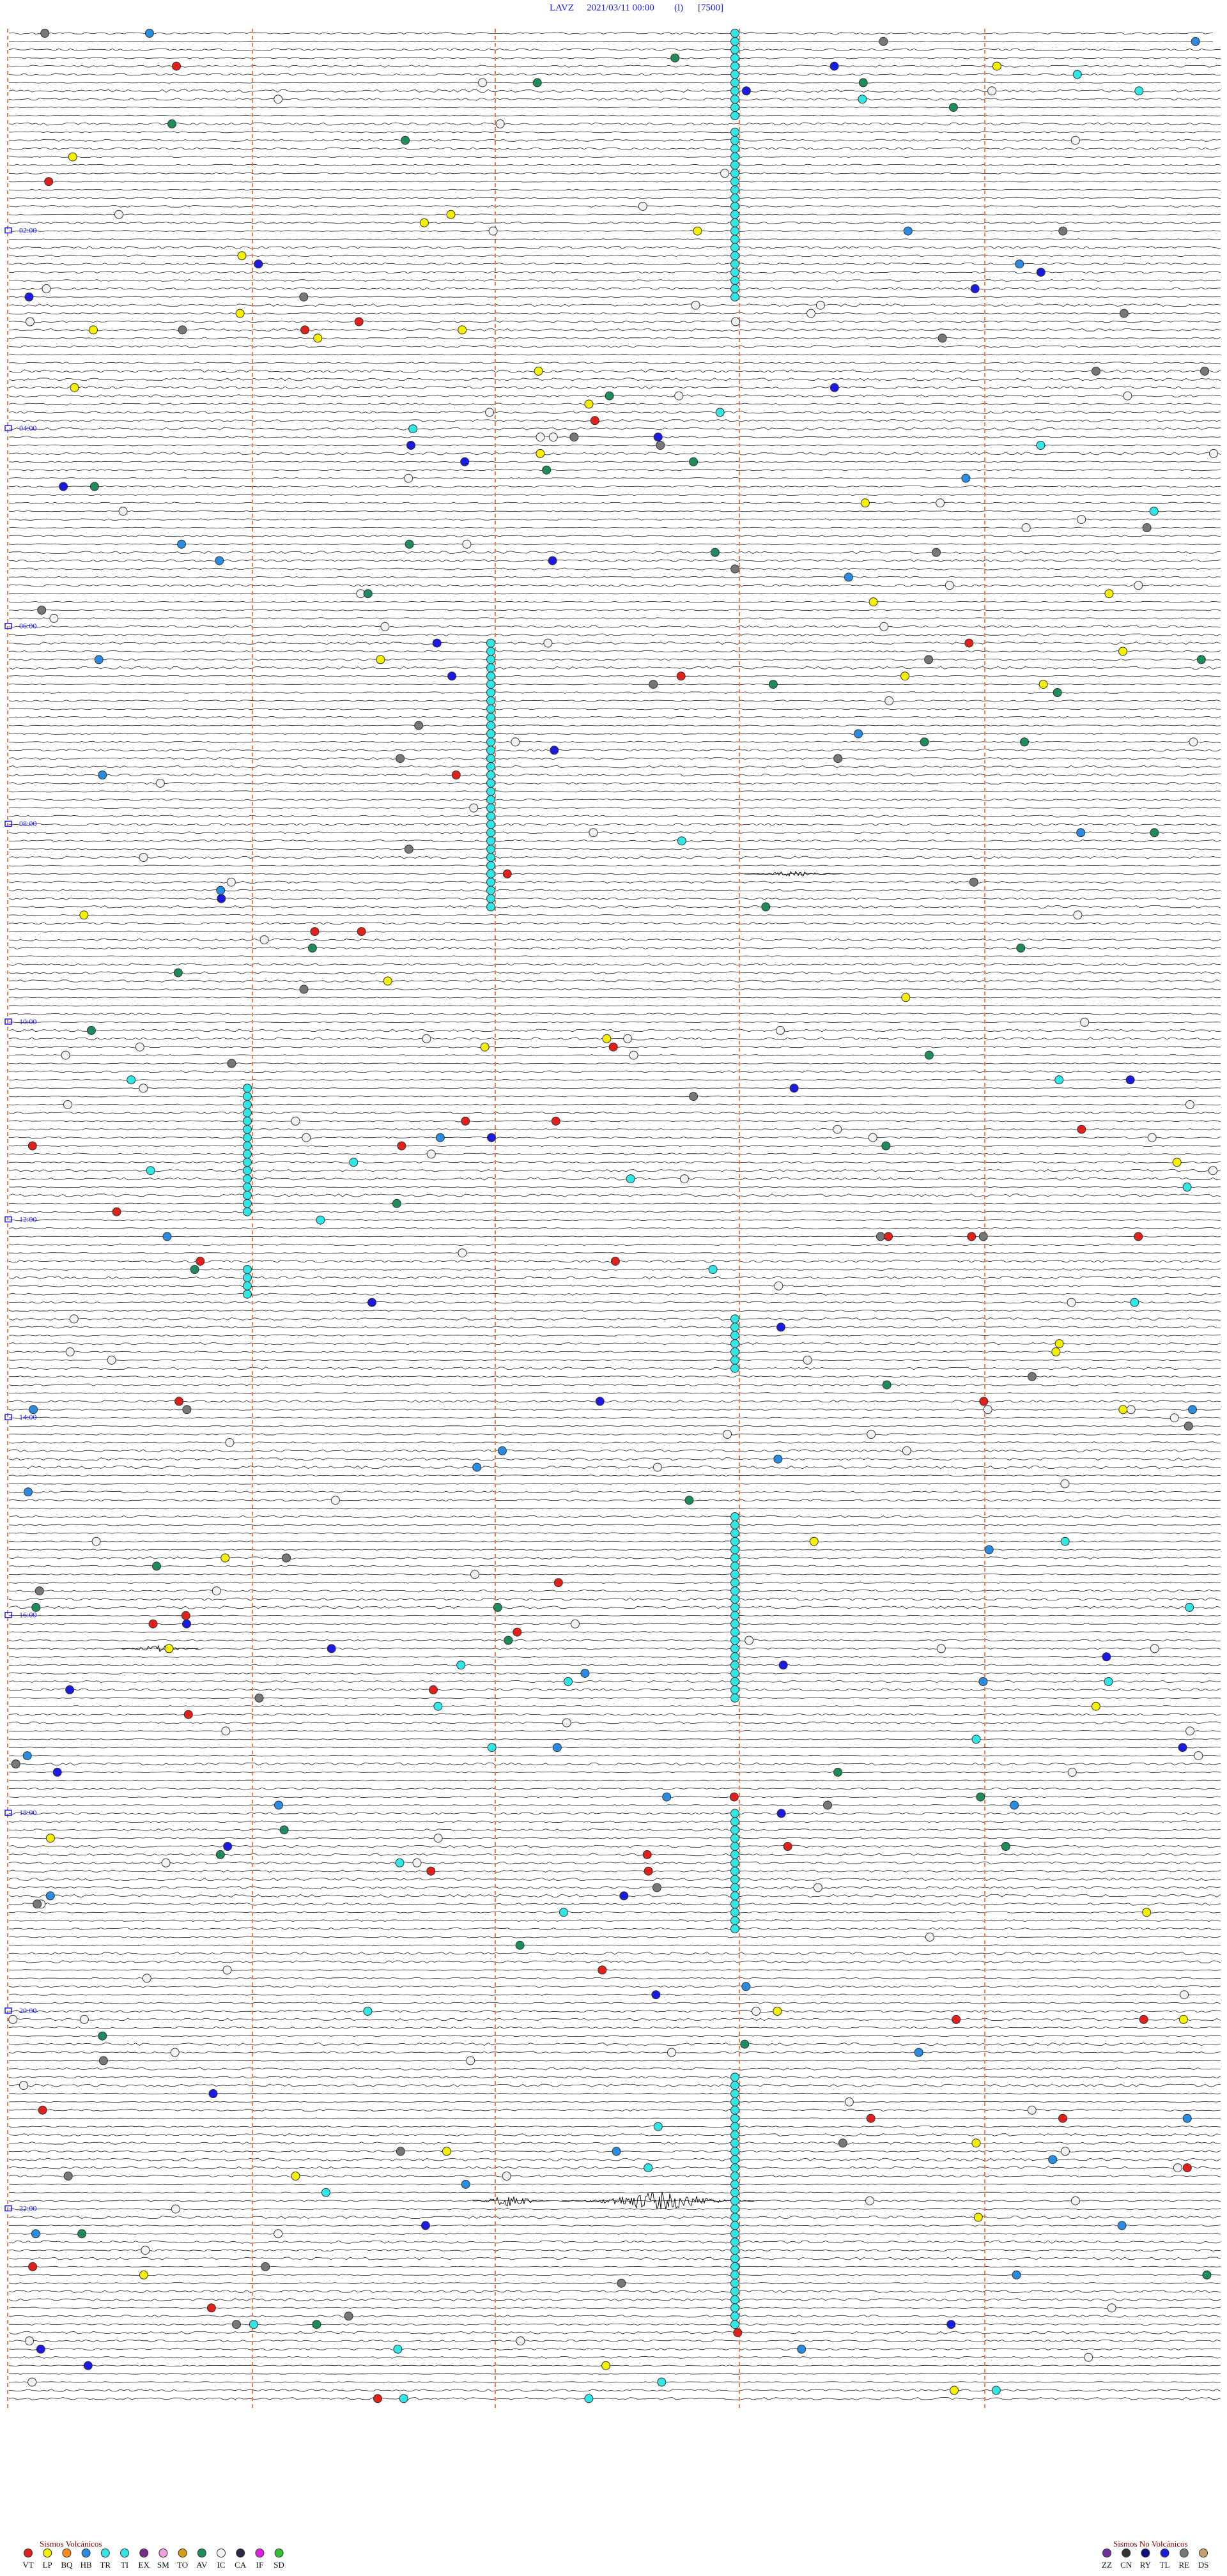  I want to click on legend-code: SD, so click(279, 2565).